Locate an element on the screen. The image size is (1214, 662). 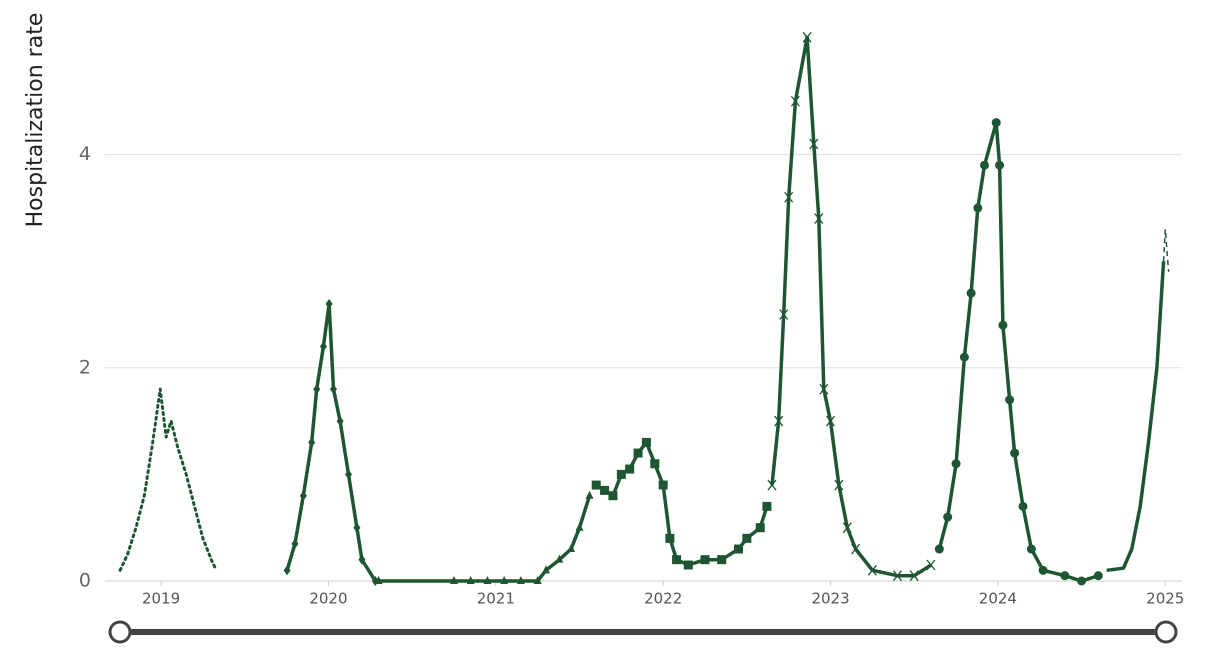
x-tick-label: 2019 is located at coordinates (161, 599).